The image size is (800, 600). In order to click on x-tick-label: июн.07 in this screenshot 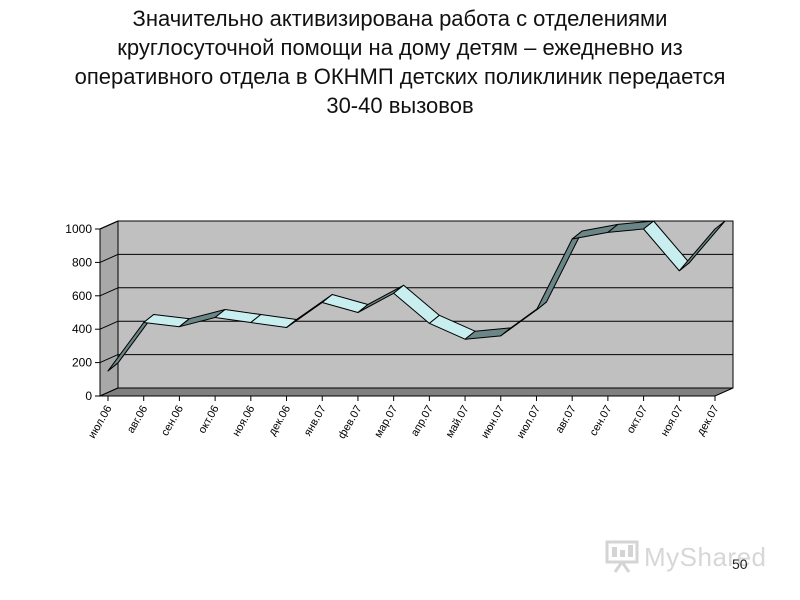, I will do `click(493, 422)`.